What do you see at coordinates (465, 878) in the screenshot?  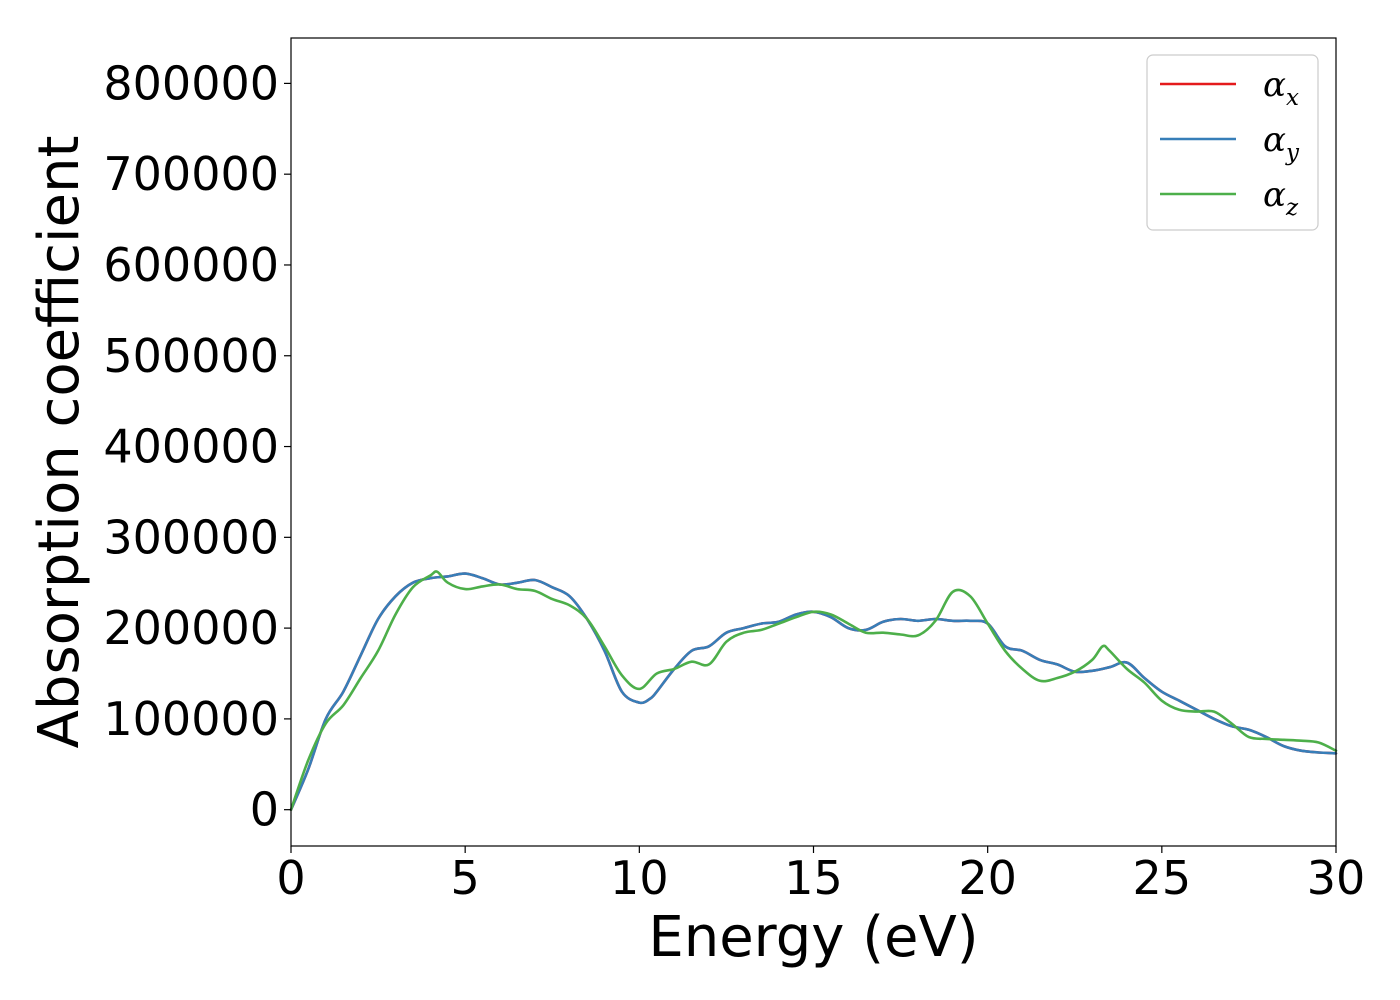 I see `x-tick-label: 5` at bounding box center [465, 878].